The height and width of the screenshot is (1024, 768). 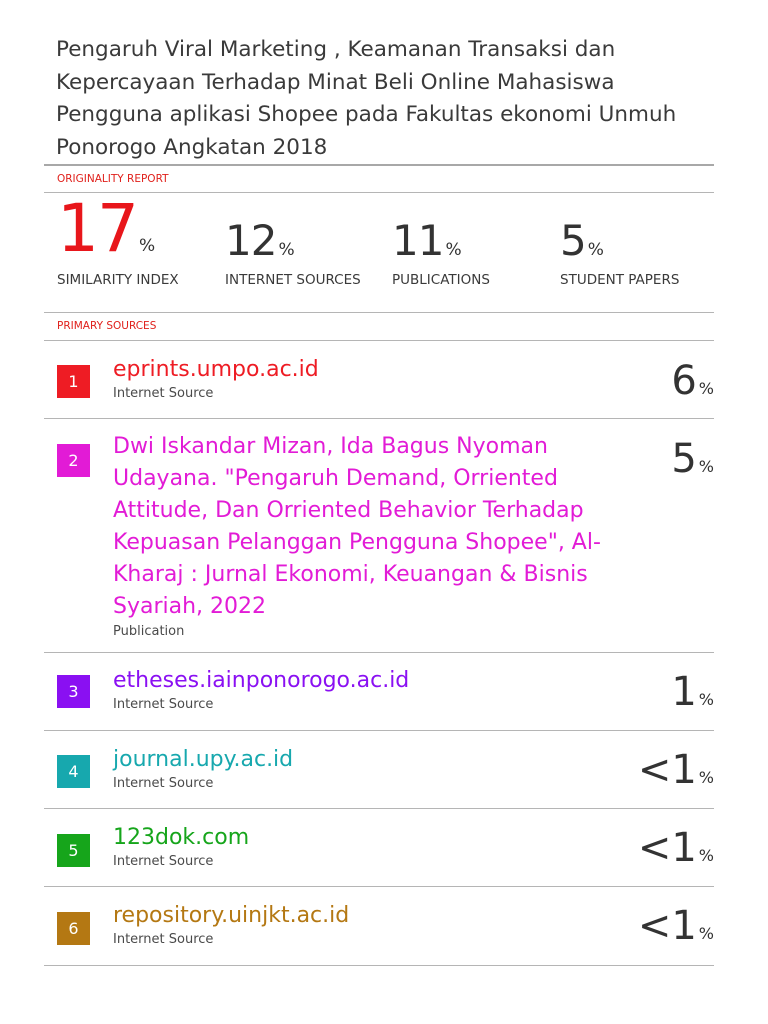 I want to click on publications-label: PUBLICATIONS, so click(x=441, y=280).